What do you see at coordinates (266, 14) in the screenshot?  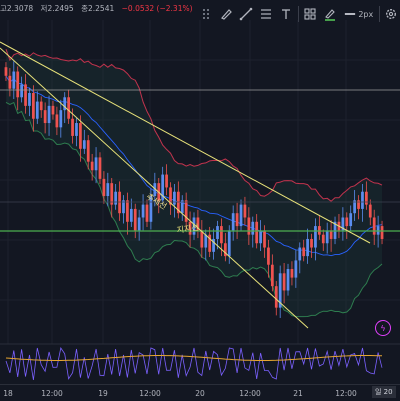 I see `horizontal-lines-icon` at bounding box center [266, 14].